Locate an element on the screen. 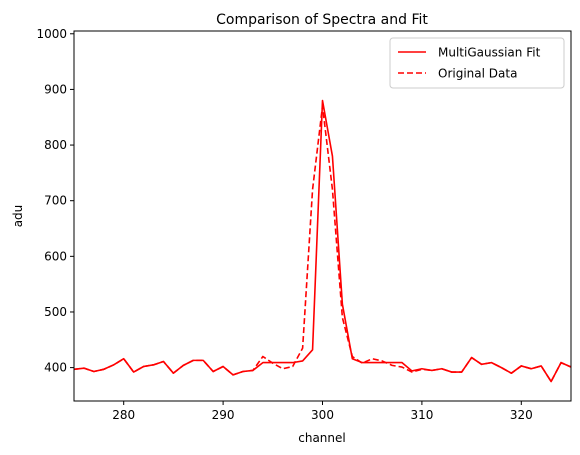 The image size is (580, 455). y-tick-label: 700 is located at coordinates (55, 201).